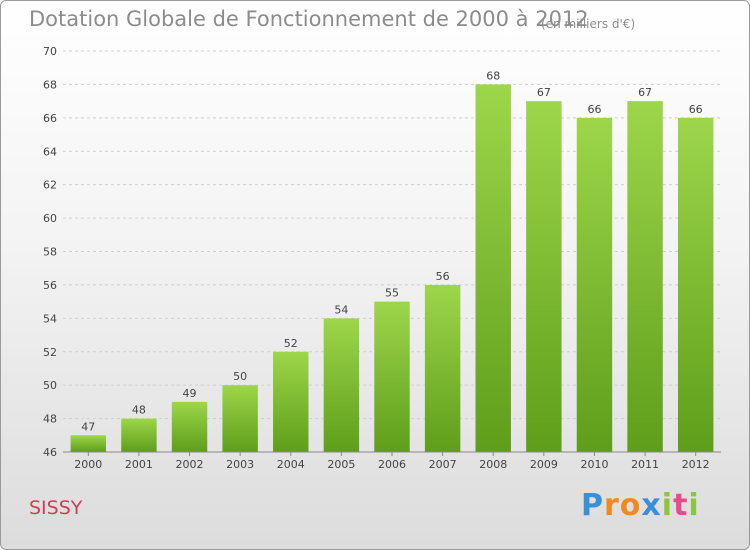 The width and height of the screenshot is (750, 550). Describe the element at coordinates (50, 185) in the screenshot. I see `y-tick-label: 62` at that location.